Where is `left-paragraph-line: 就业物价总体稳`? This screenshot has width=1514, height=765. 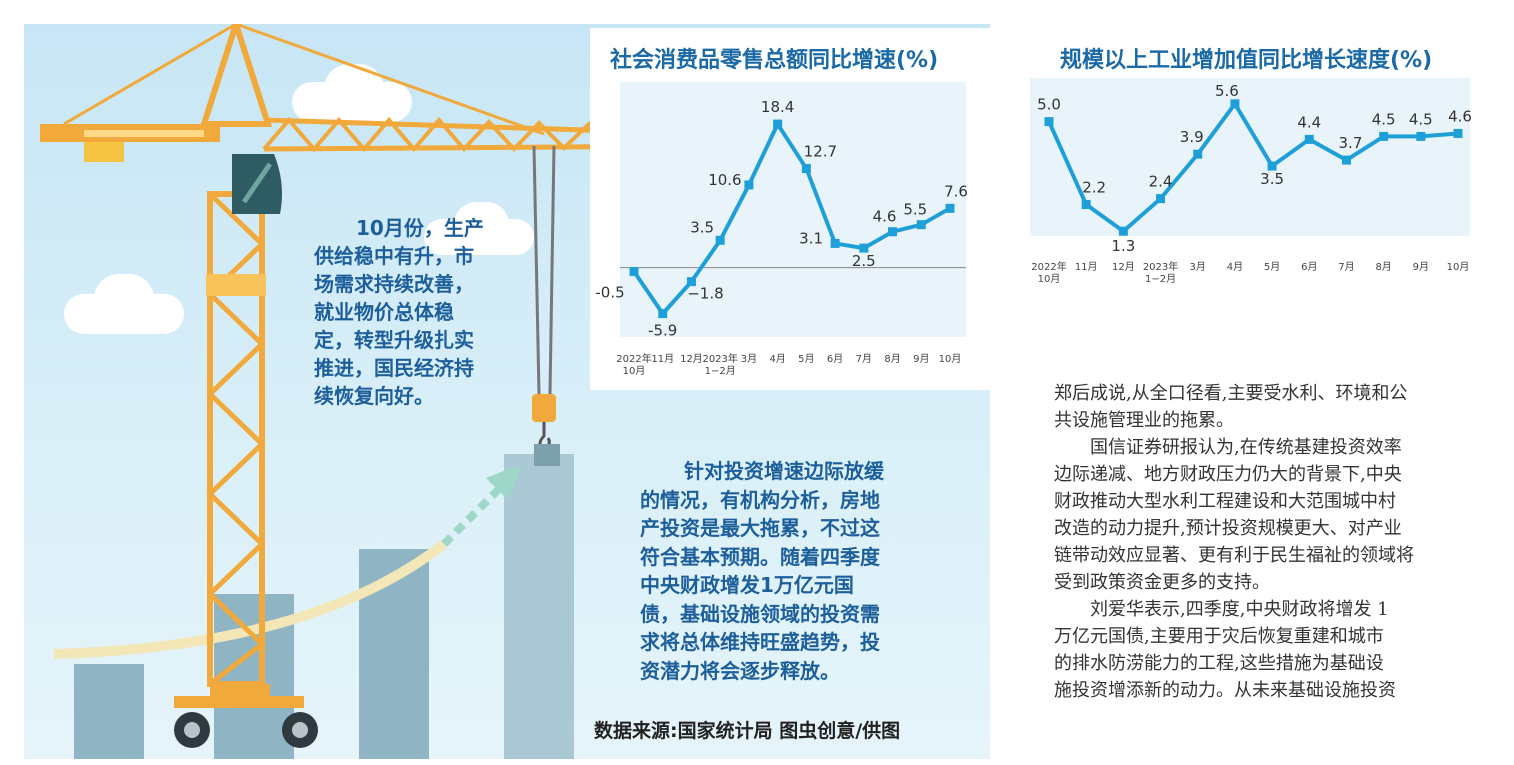
left-paragraph-line: 就业物价总体稳 is located at coordinates (384, 312).